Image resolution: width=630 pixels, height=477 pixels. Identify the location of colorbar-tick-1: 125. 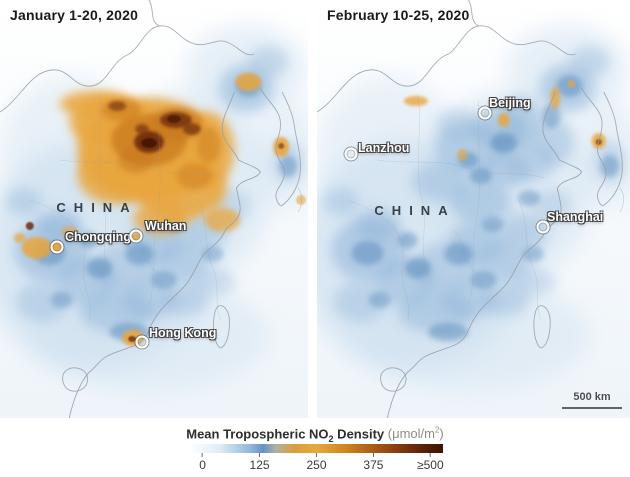
(260, 462).